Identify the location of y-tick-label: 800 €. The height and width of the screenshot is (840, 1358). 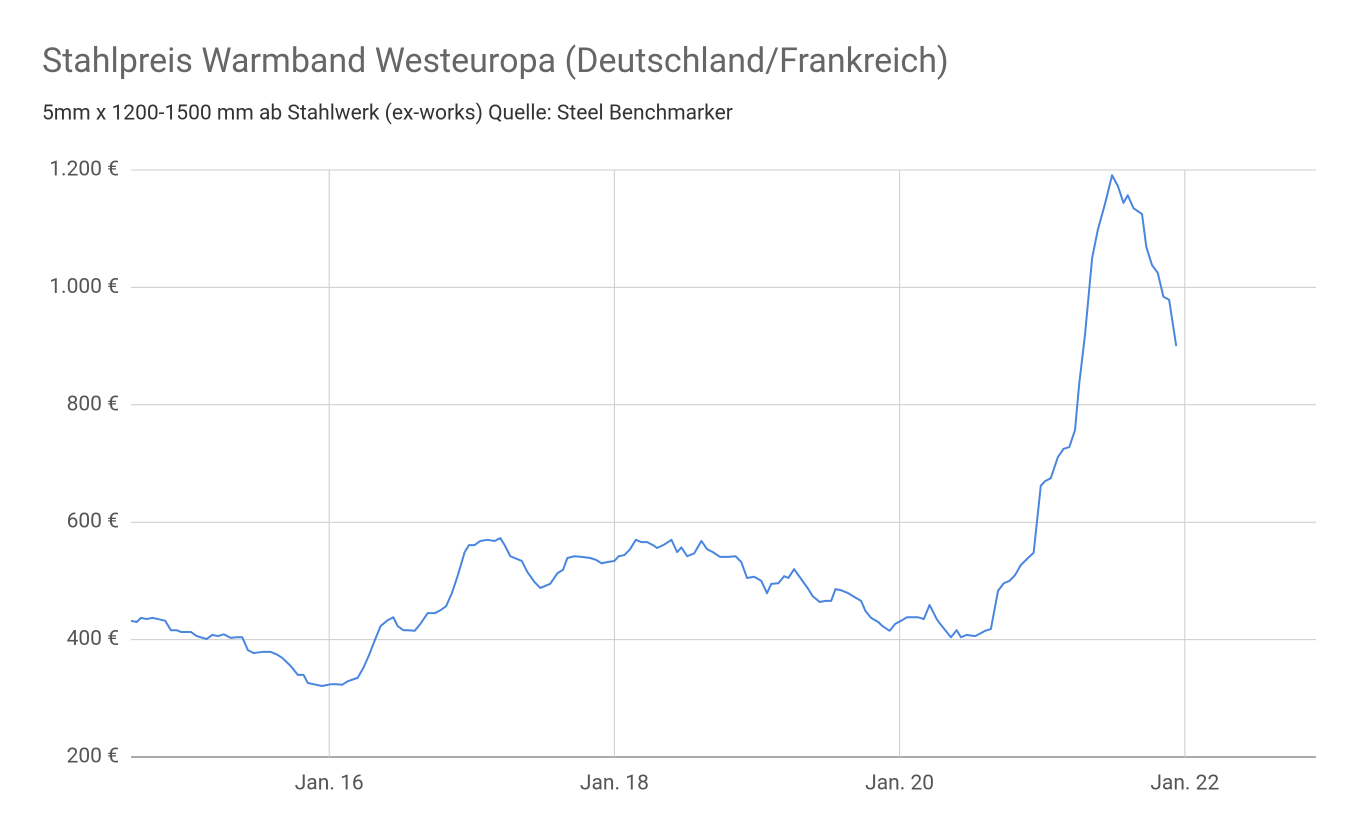
(93, 404).